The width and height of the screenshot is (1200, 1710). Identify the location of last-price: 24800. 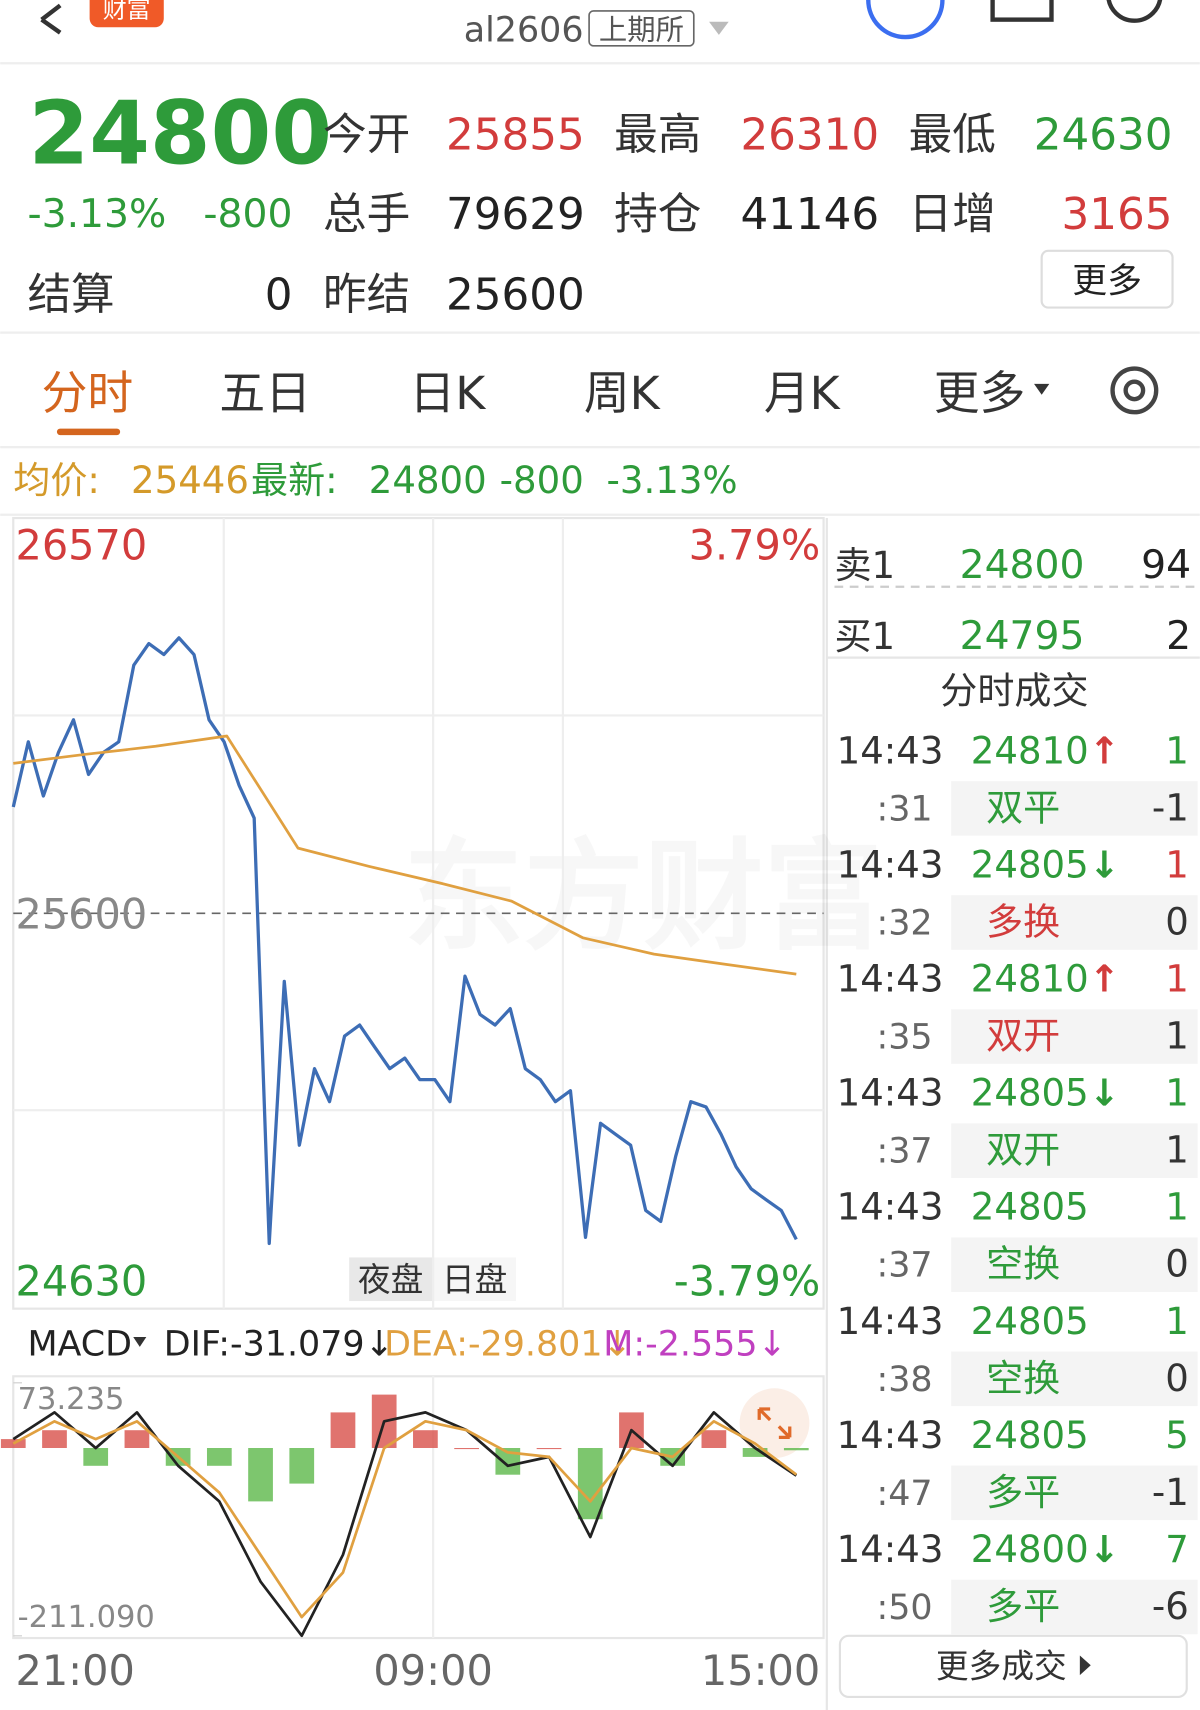
(180, 134).